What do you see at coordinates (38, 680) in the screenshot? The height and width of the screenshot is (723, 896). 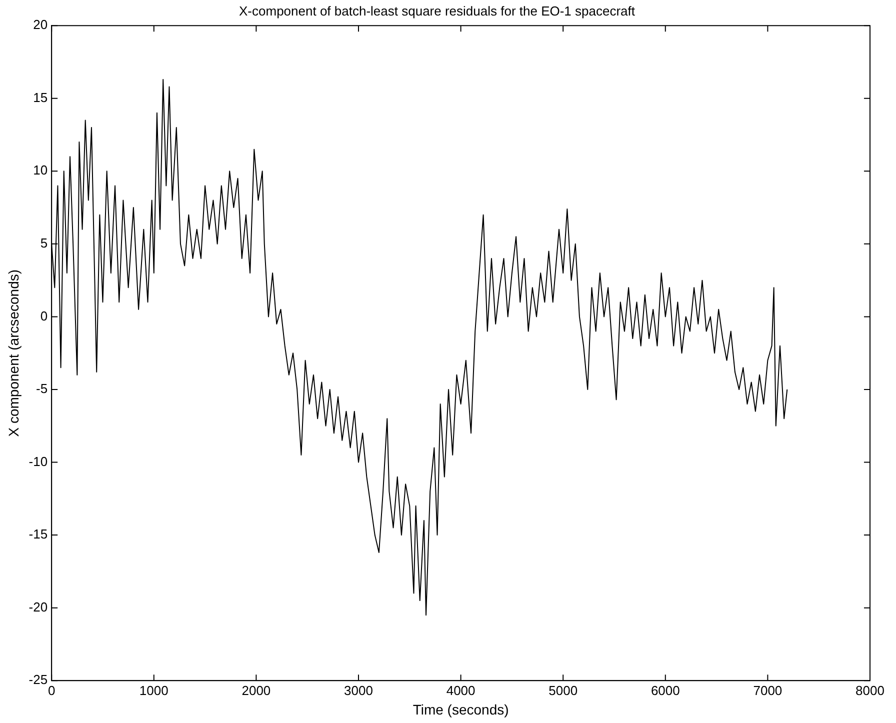 I see `y-tick-label: -25` at bounding box center [38, 680].